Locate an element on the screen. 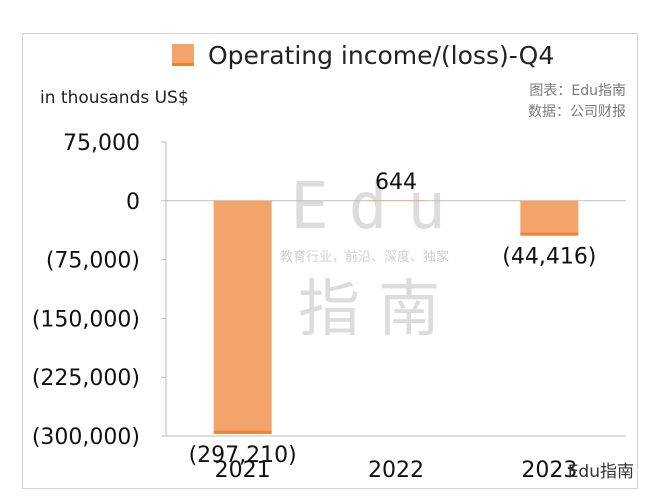 The image size is (654, 498). legend-label: Operating income/(loss)-Q4 is located at coordinates (381, 55).